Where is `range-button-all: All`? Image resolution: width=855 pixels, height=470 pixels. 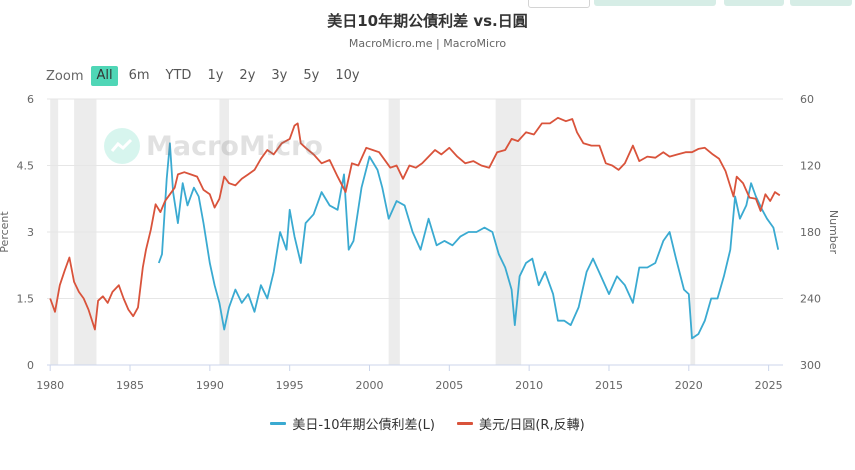 range-button-all: All is located at coordinates (104, 76).